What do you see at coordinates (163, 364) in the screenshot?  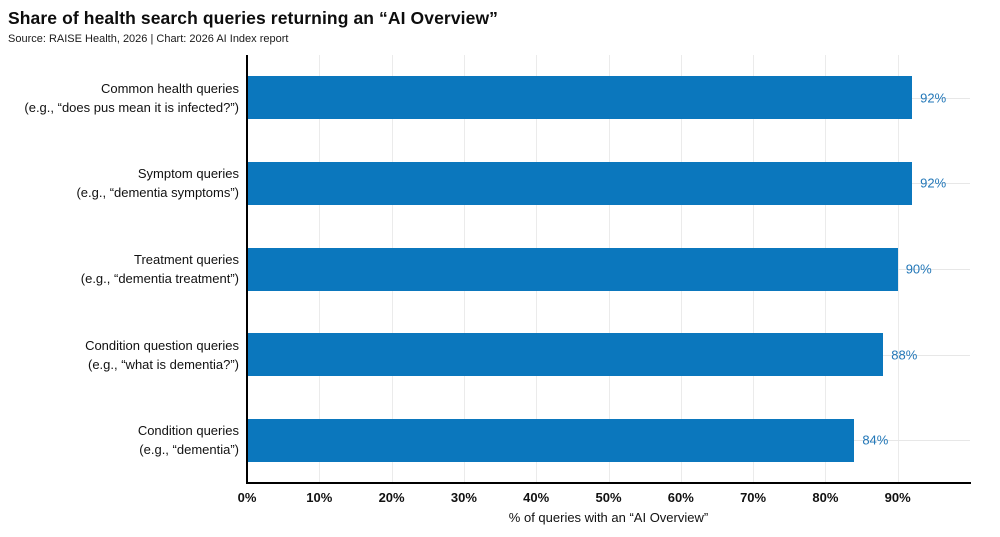 I see `category-label-example: (e.g., “what is dementia?”)` at bounding box center [163, 364].